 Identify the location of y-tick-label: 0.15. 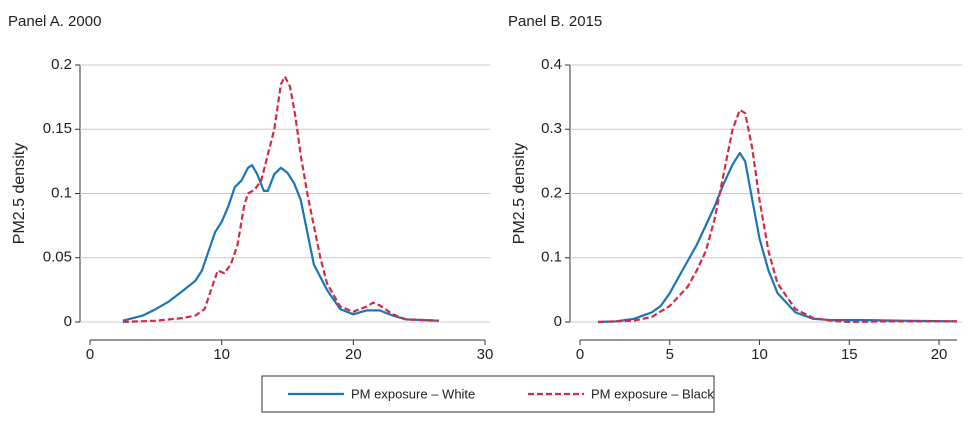
(57, 128).